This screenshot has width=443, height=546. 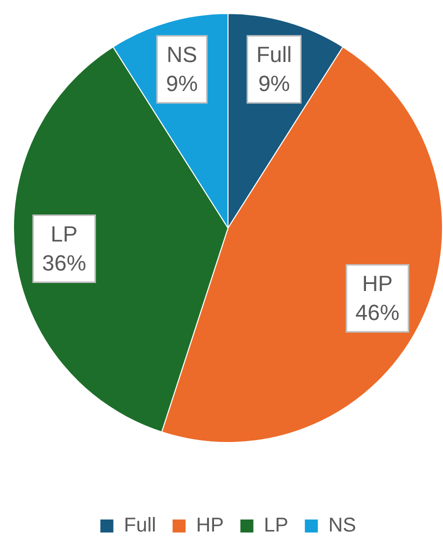 I want to click on legend-label: HP, so click(x=210, y=525).